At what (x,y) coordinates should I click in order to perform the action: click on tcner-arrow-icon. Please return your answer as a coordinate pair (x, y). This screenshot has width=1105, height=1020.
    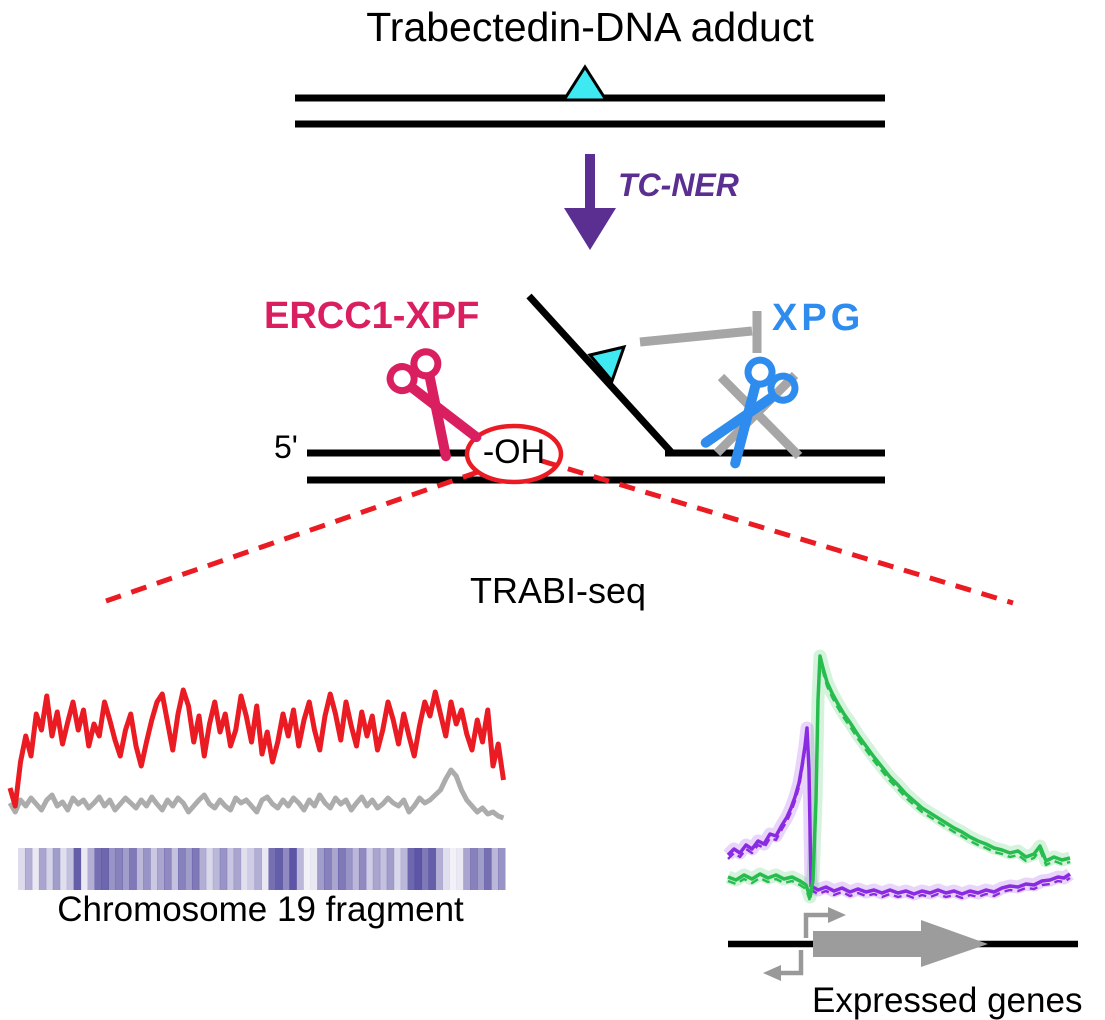
    Looking at the image, I should click on (590, 202).